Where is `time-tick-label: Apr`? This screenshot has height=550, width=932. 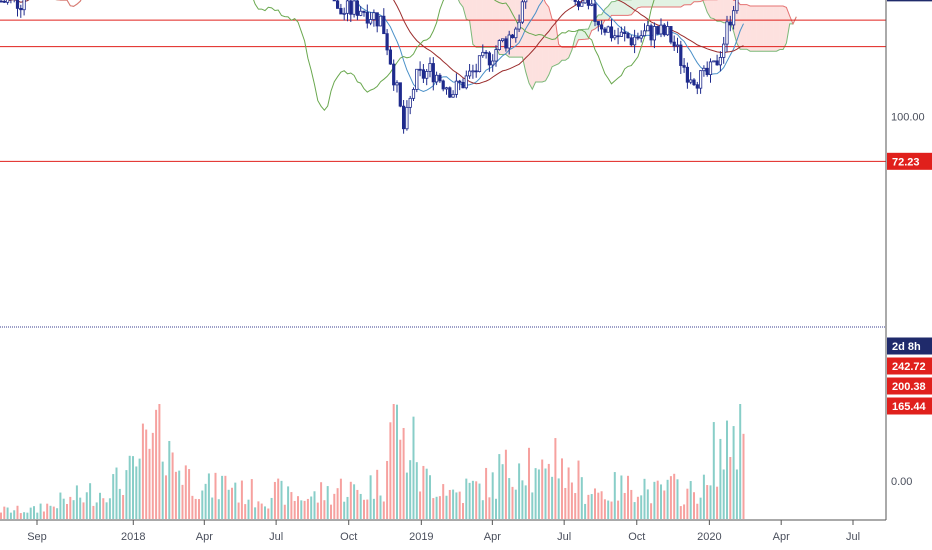
time-tick-label: Apr is located at coordinates (781, 537).